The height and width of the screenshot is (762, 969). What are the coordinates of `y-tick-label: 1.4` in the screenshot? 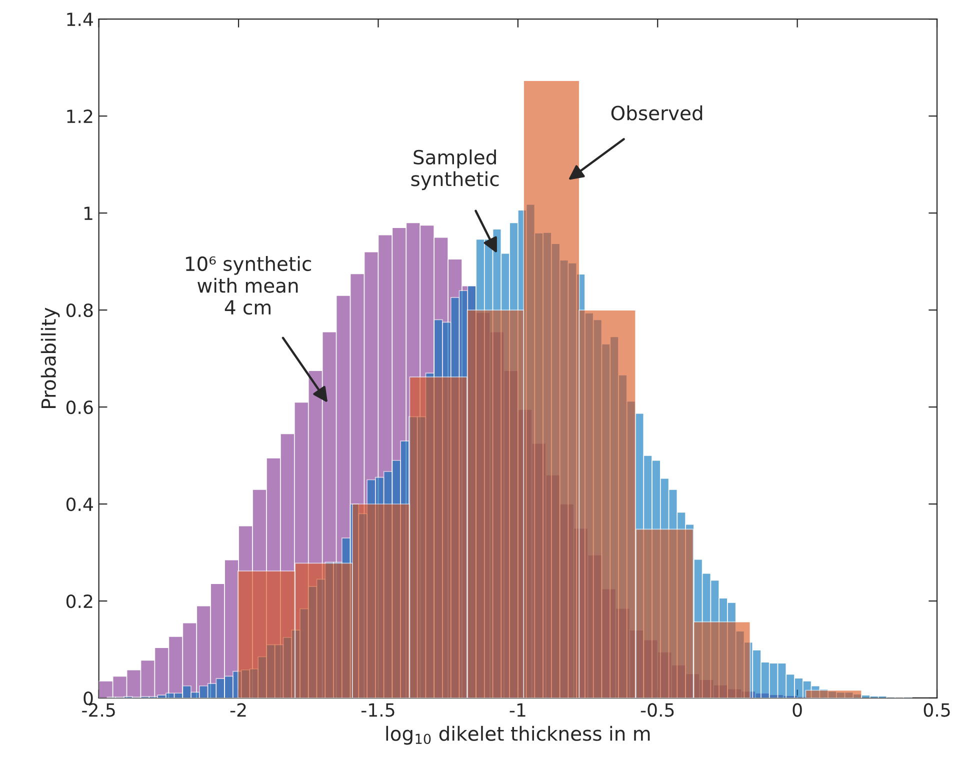 It's located at (80, 19).